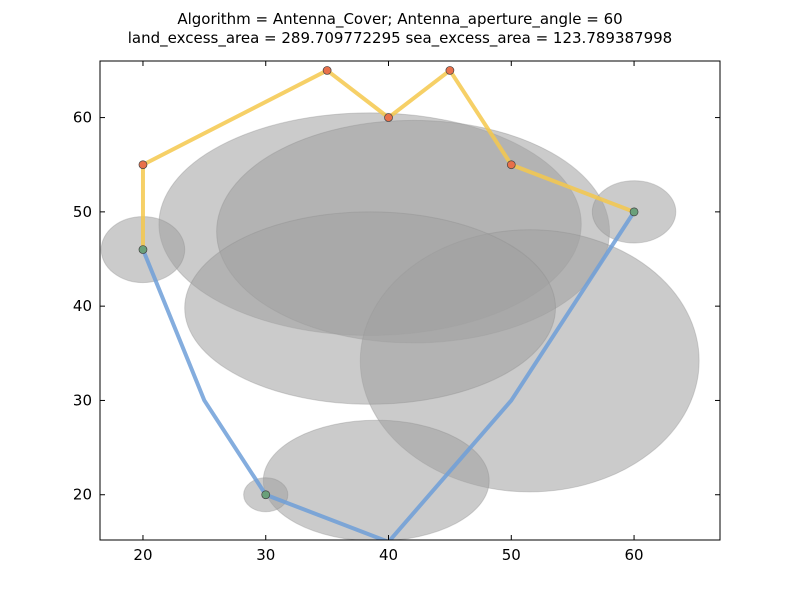  What do you see at coordinates (82, 118) in the screenshot?
I see `y-tick-label: 60` at bounding box center [82, 118].